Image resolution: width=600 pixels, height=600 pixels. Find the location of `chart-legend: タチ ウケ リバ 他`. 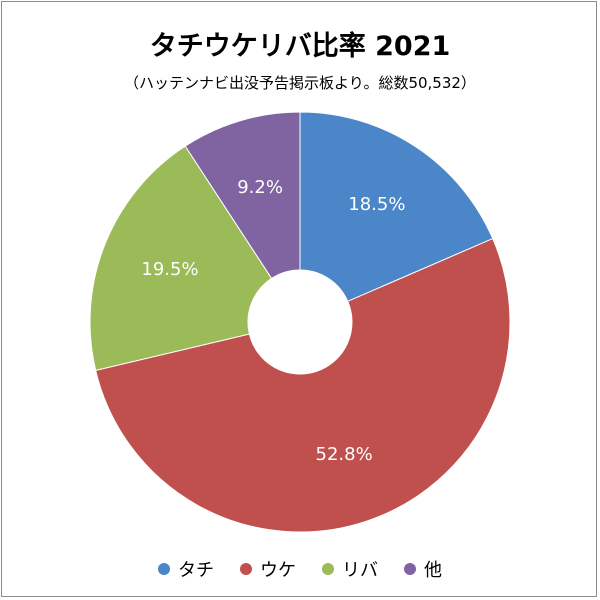

chart-legend: タチ ウケ リバ 他 is located at coordinates (300, 569).